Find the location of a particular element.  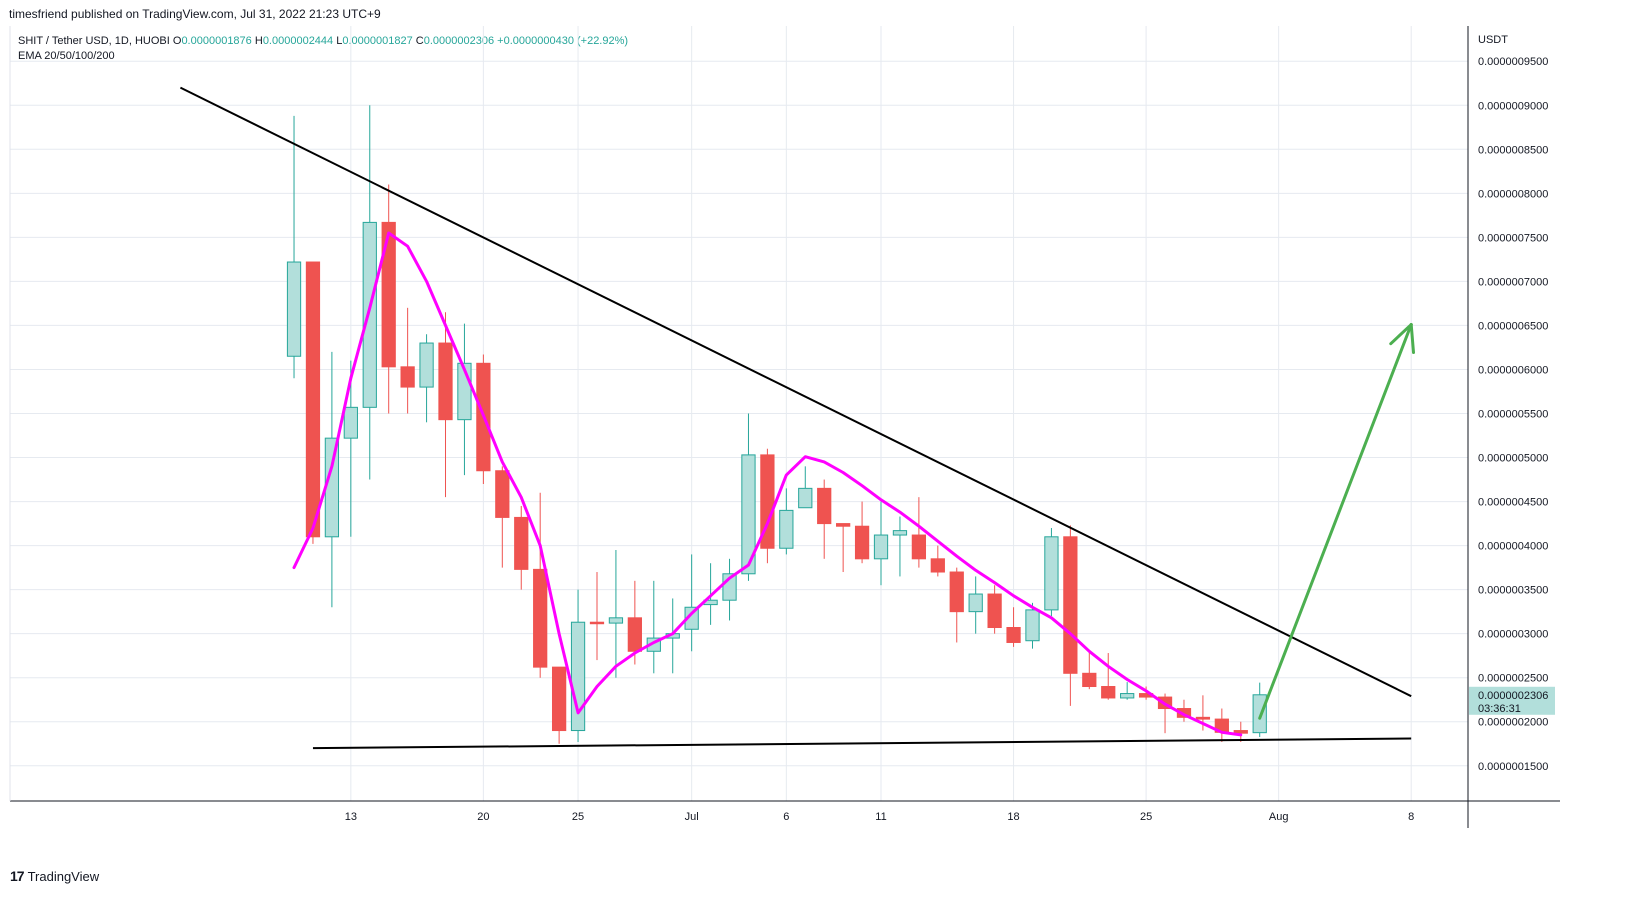

time-axis-label: 6 is located at coordinates (786, 817).